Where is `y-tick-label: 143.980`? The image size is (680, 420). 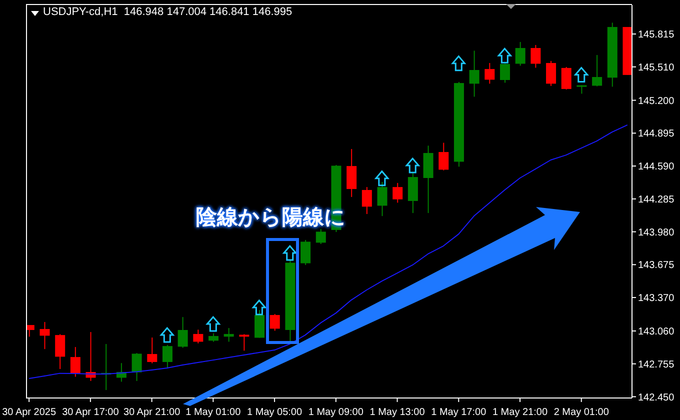
y-tick-label: 143.980 is located at coordinates (656, 232).